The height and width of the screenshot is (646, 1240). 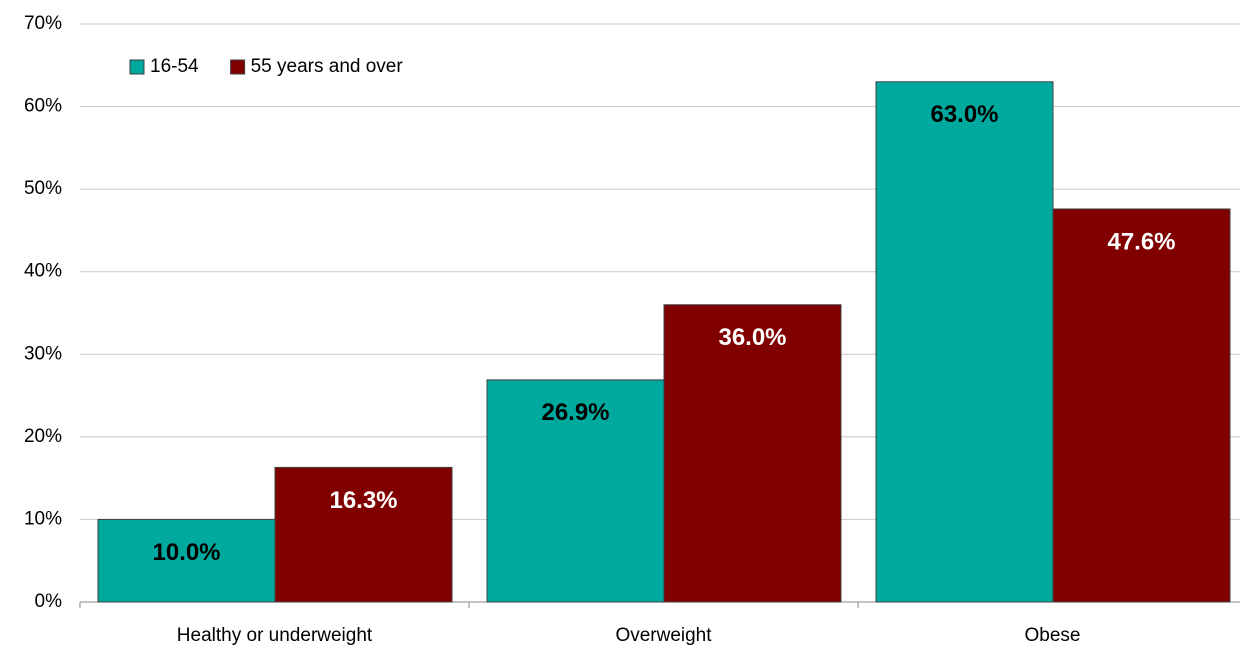 I want to click on y-tick-label: 0%, so click(x=49, y=601).